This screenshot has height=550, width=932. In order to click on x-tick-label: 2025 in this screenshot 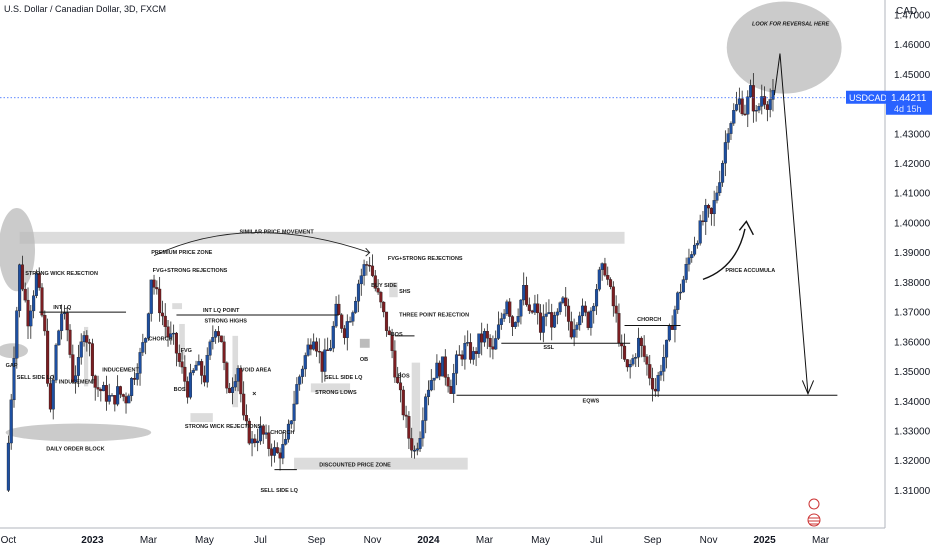, I will do `click(764, 540)`.